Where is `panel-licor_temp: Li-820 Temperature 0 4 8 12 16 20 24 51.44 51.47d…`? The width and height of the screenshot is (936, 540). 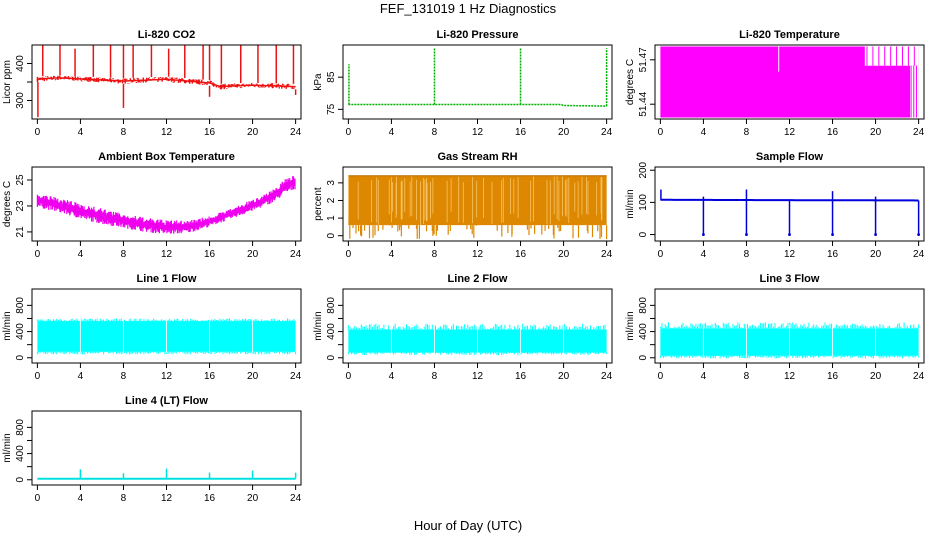 panel-licor_temp: Li-820 Temperature 0 4 8 12 16 20 24 51.44 51.47d… is located at coordinates (775, 83).